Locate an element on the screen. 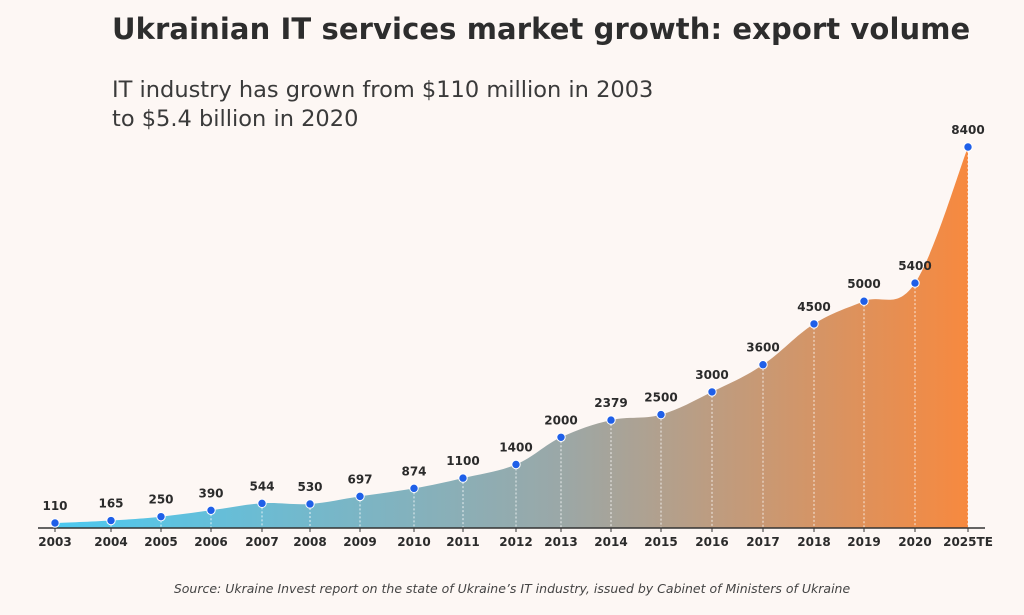 The image size is (1024, 615). x-tick-label: 2007 is located at coordinates (261, 542).